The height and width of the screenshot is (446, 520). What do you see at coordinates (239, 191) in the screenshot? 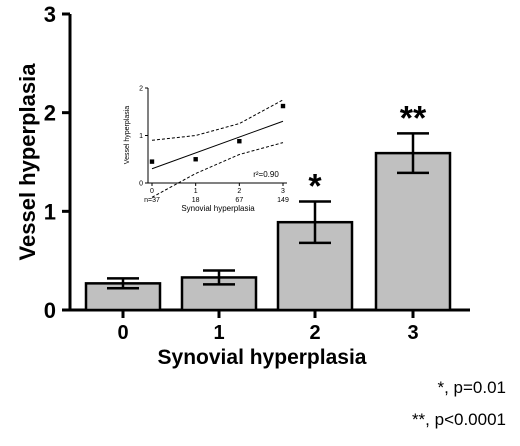
I see `inset-x-tick-label-2: 2` at bounding box center [239, 191].